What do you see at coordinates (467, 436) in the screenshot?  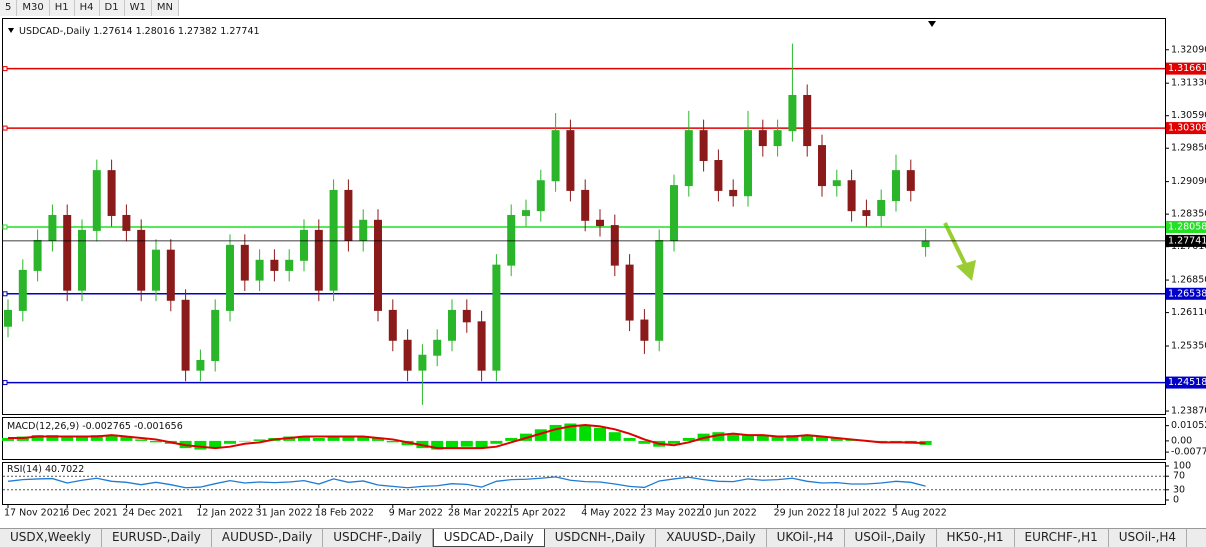 I see `macd-signal` at bounding box center [467, 436].